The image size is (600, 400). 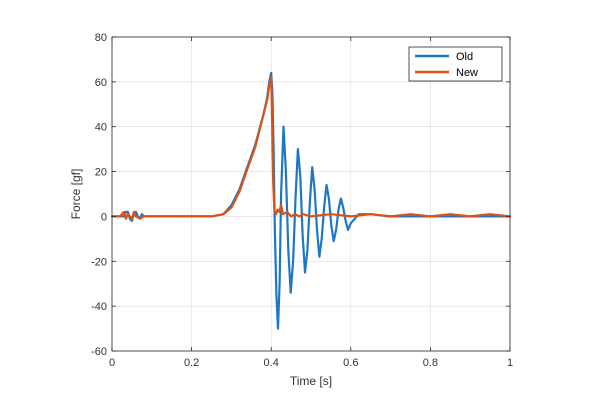 I want to click on x-tick-label: 0.8, so click(x=430, y=363).